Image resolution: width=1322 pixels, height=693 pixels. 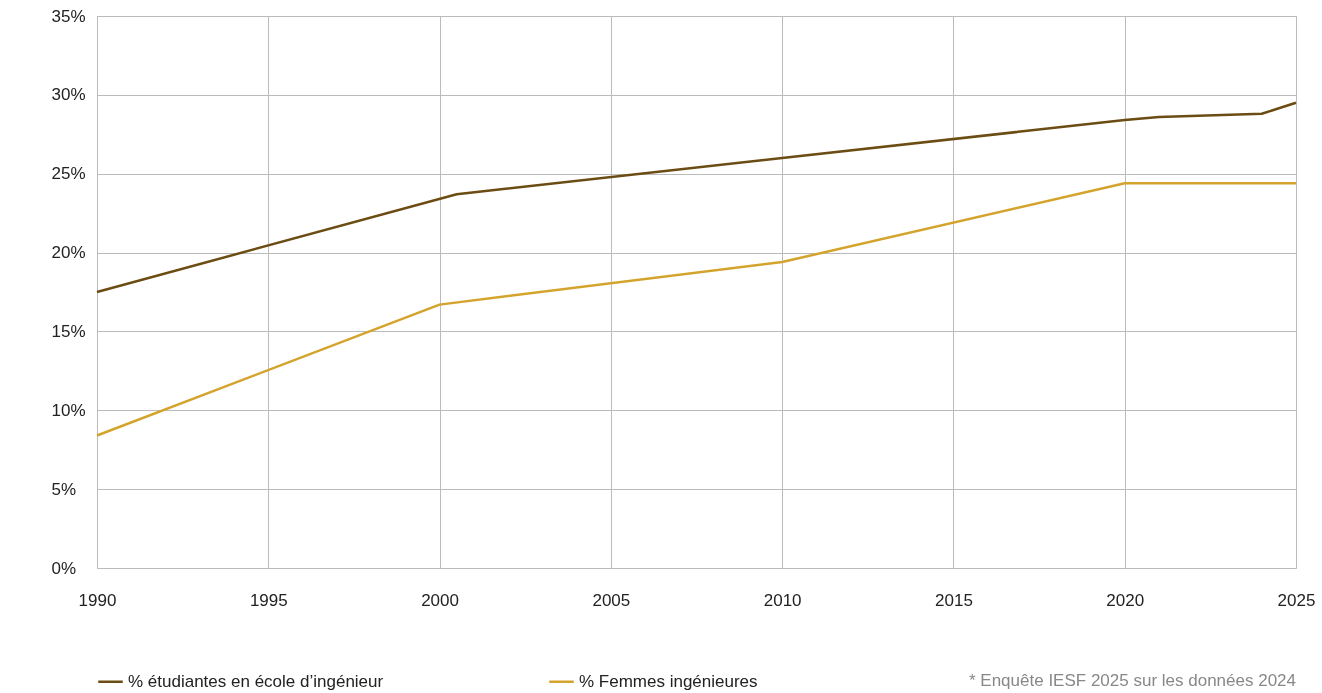 I want to click on y-tick-label: 30%, so click(x=68, y=95).